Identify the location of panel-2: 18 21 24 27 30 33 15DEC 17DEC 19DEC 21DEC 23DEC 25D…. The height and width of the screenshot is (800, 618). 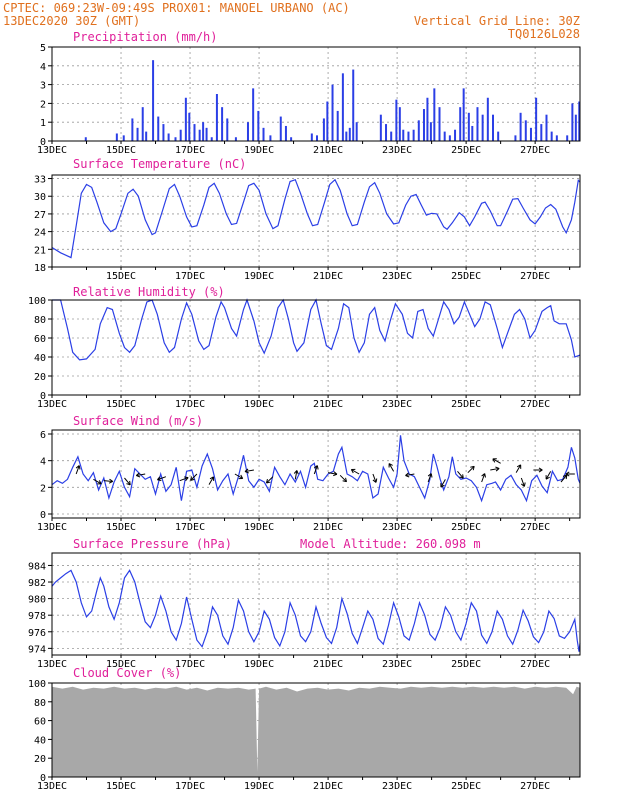
(307, 219).